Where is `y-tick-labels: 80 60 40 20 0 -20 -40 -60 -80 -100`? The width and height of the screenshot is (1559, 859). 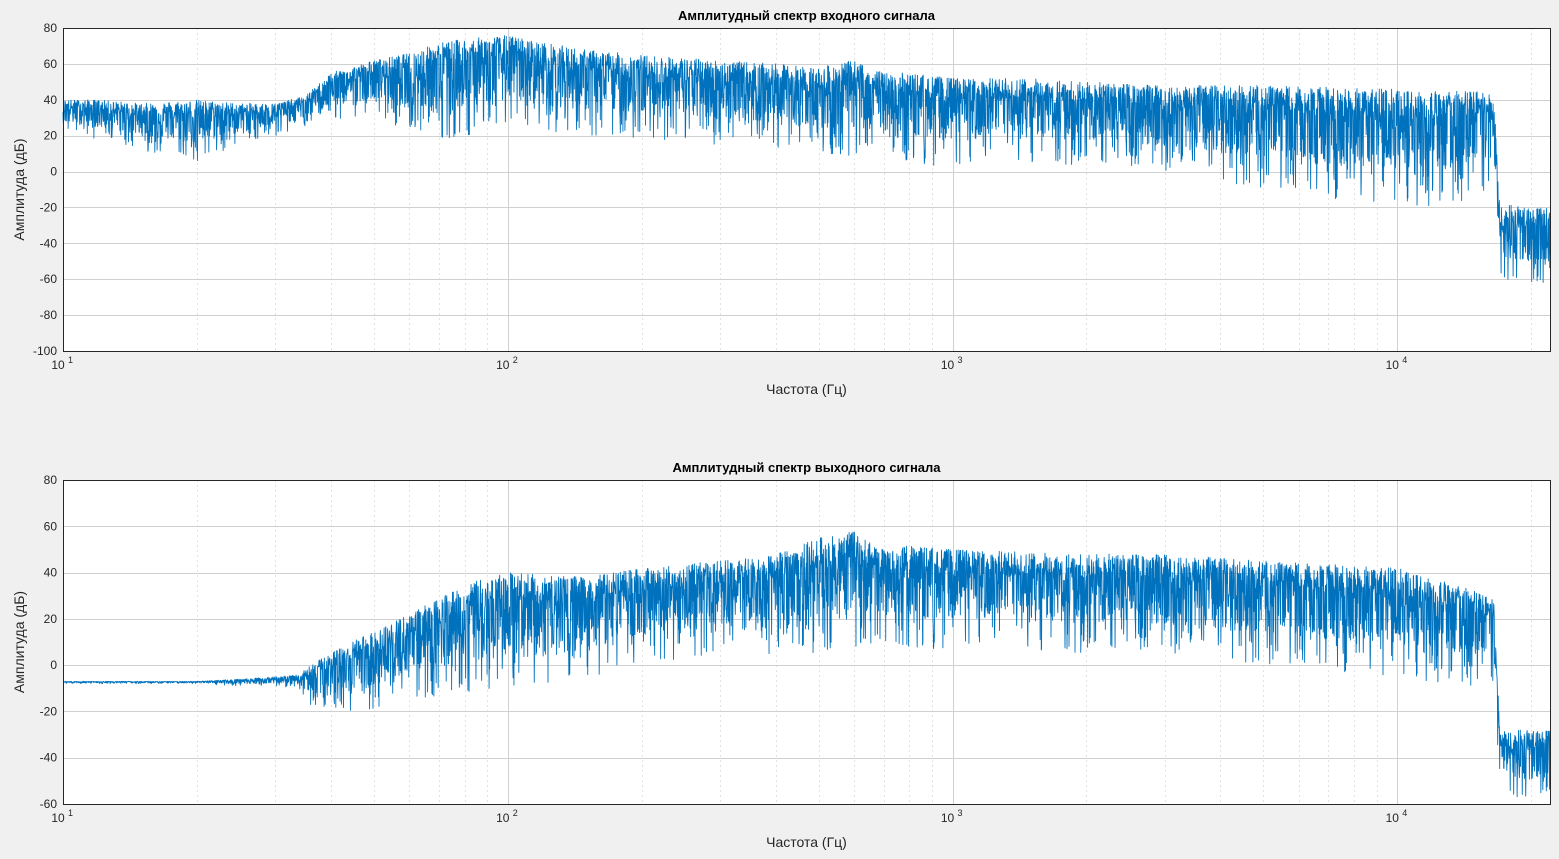
y-tick-labels: 80 60 40 20 0 -20 -40 -60 -80 -100 is located at coordinates (45, 189).